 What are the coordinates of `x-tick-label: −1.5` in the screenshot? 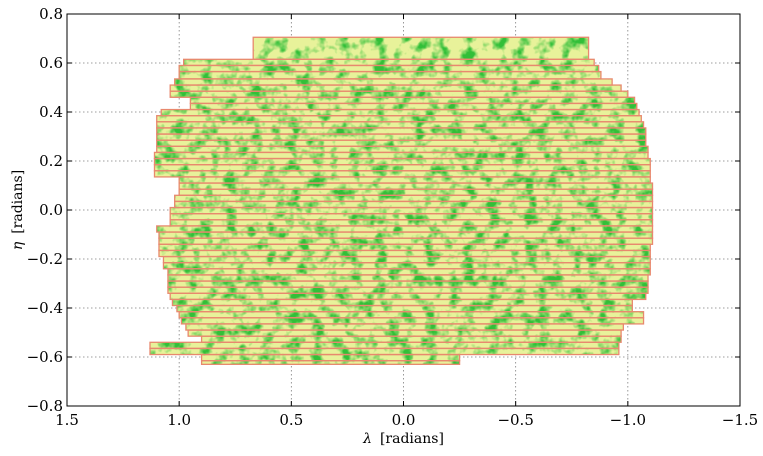 It's located at (740, 420).